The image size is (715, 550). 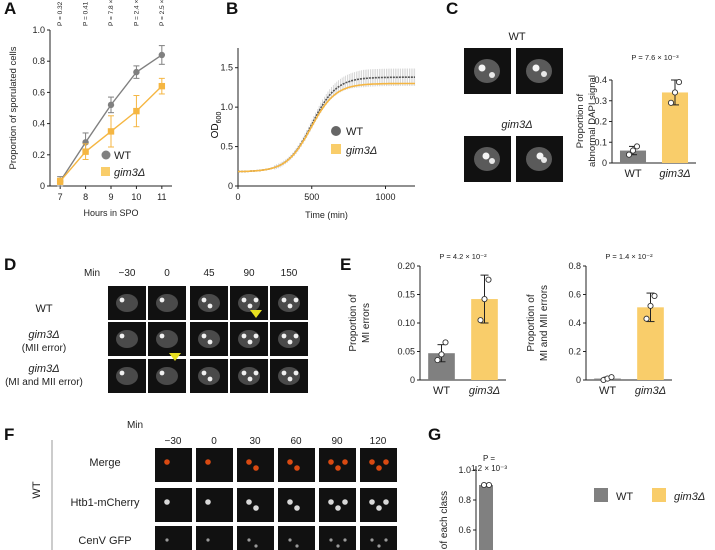 I want to click on row-label-mi-mii-error: (MI and MII error), so click(x=44, y=382).